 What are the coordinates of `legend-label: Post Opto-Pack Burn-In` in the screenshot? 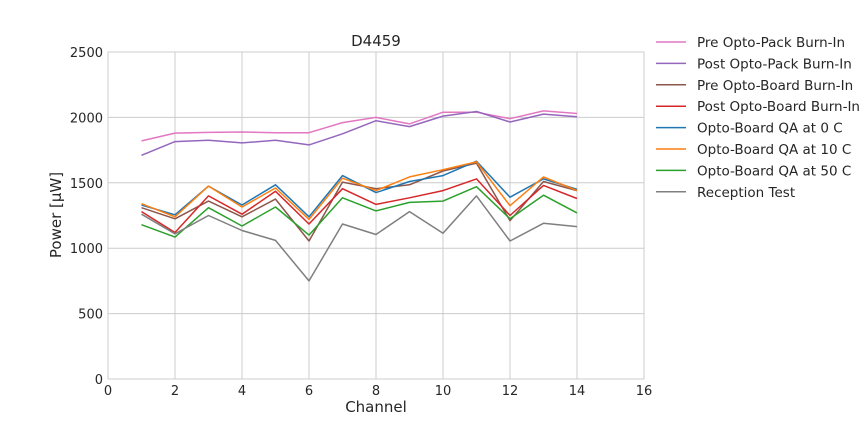 It's located at (774, 64).